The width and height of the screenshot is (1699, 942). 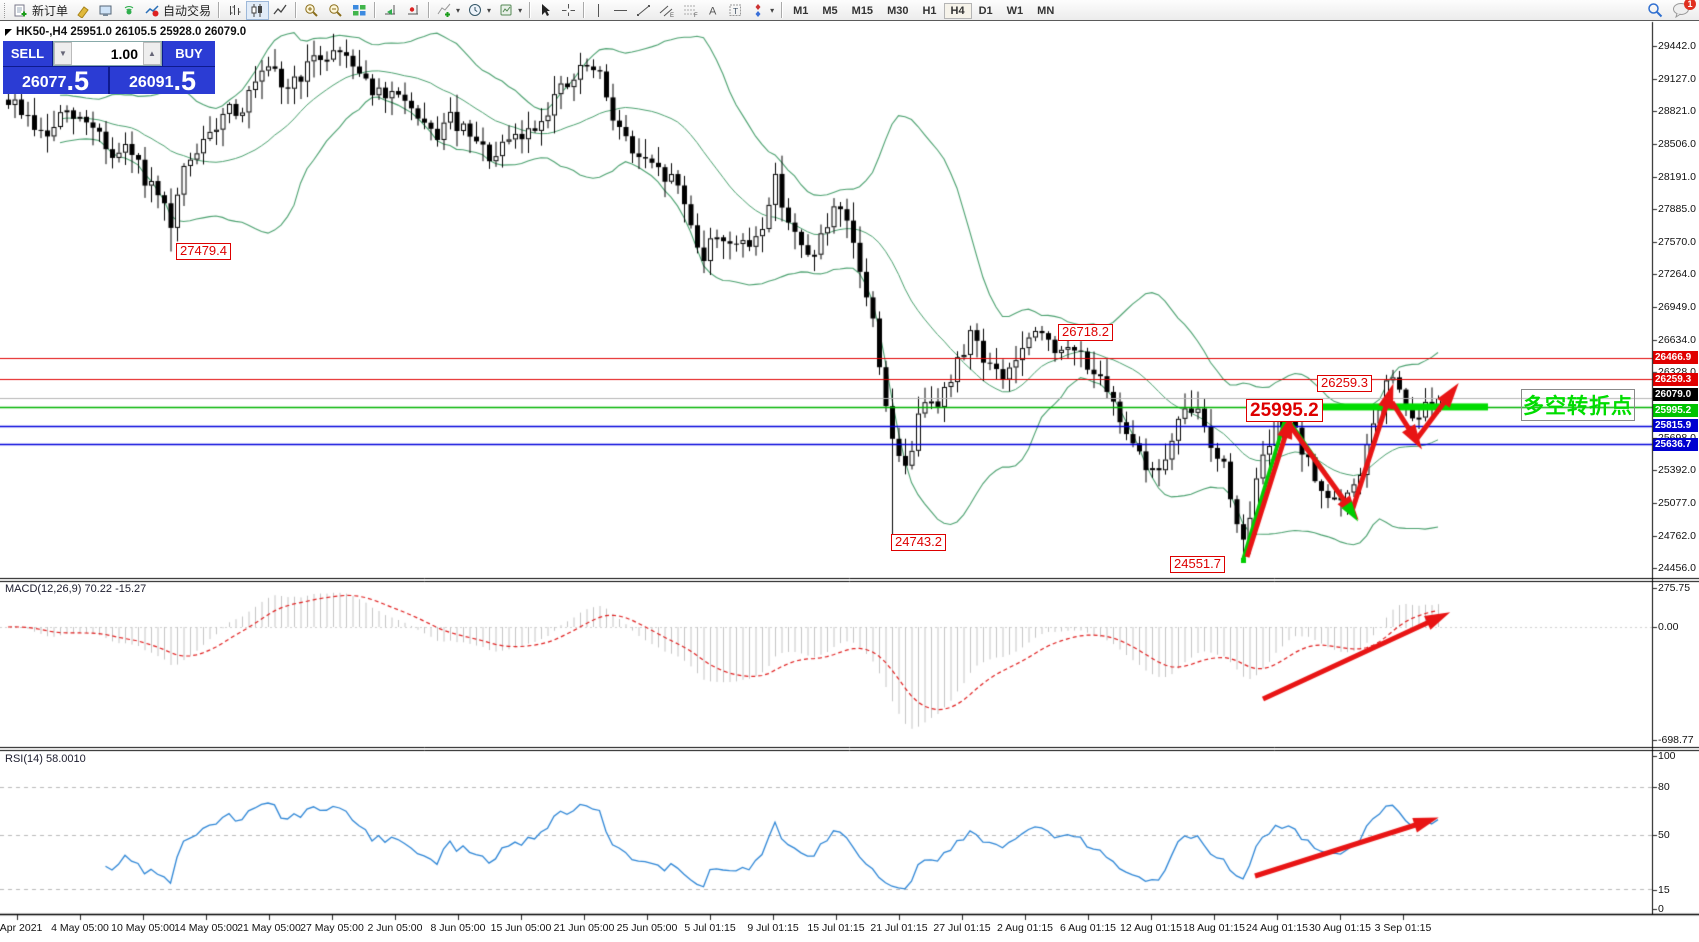 I want to click on timeframe-button-m1: M1, so click(x=801, y=11).